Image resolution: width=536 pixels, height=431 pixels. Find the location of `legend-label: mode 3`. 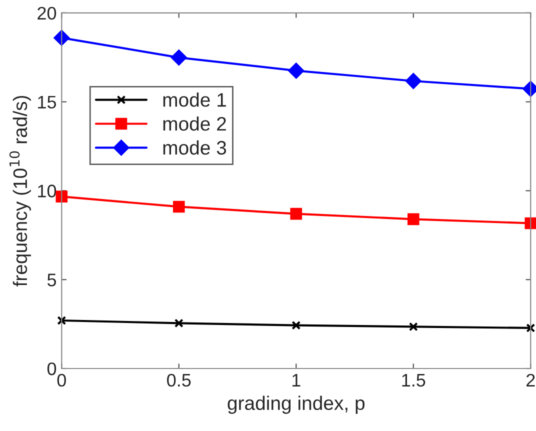

legend-label: mode 3 is located at coordinates (194, 147).